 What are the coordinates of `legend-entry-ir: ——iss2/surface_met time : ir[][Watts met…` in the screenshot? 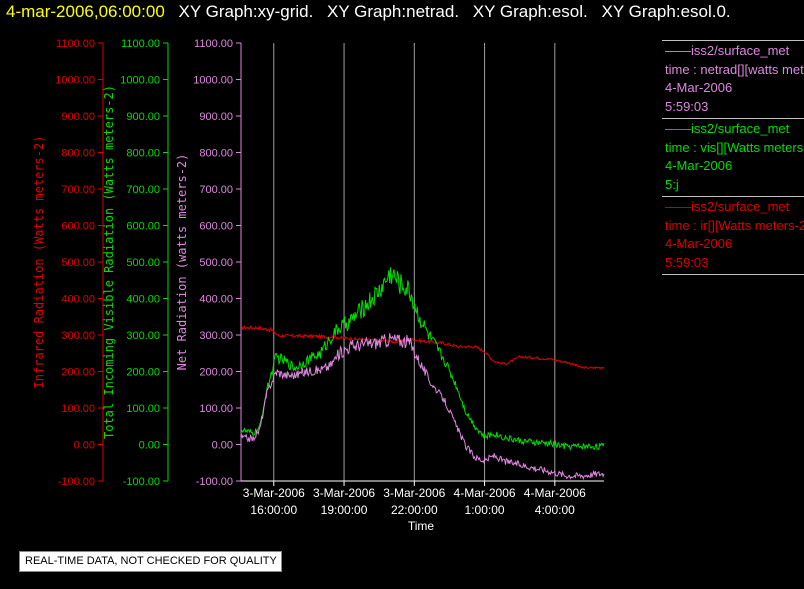 It's located at (733, 235).